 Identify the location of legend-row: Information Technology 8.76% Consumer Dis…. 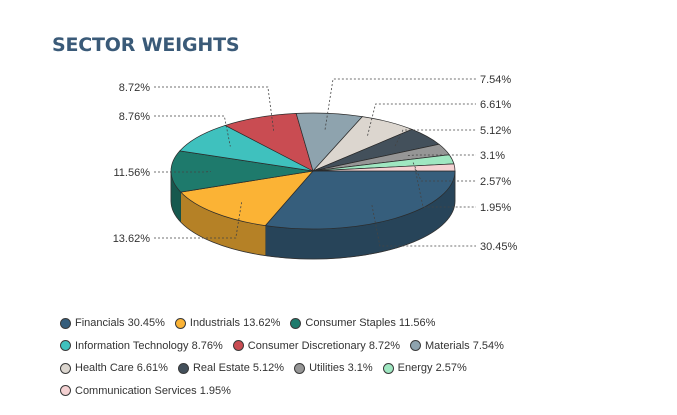
(340, 346).